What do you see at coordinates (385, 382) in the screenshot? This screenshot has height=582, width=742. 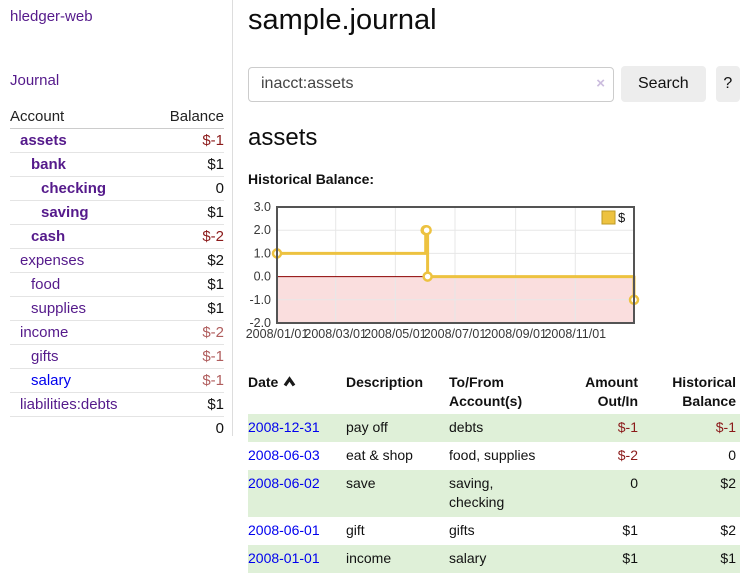 I see `register-header-description: Description` at bounding box center [385, 382].